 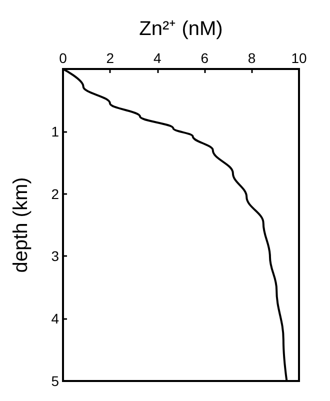 What do you see at coordinates (110, 58) in the screenshot?
I see `x-tick-label: 2` at bounding box center [110, 58].